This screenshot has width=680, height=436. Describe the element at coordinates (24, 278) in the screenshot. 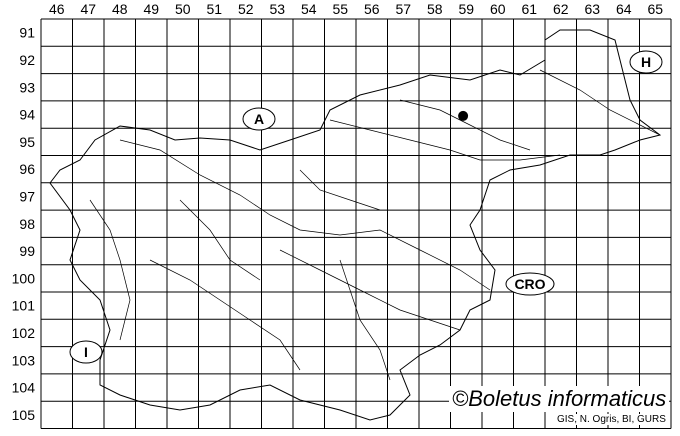

I see `row-label: 100` at that location.